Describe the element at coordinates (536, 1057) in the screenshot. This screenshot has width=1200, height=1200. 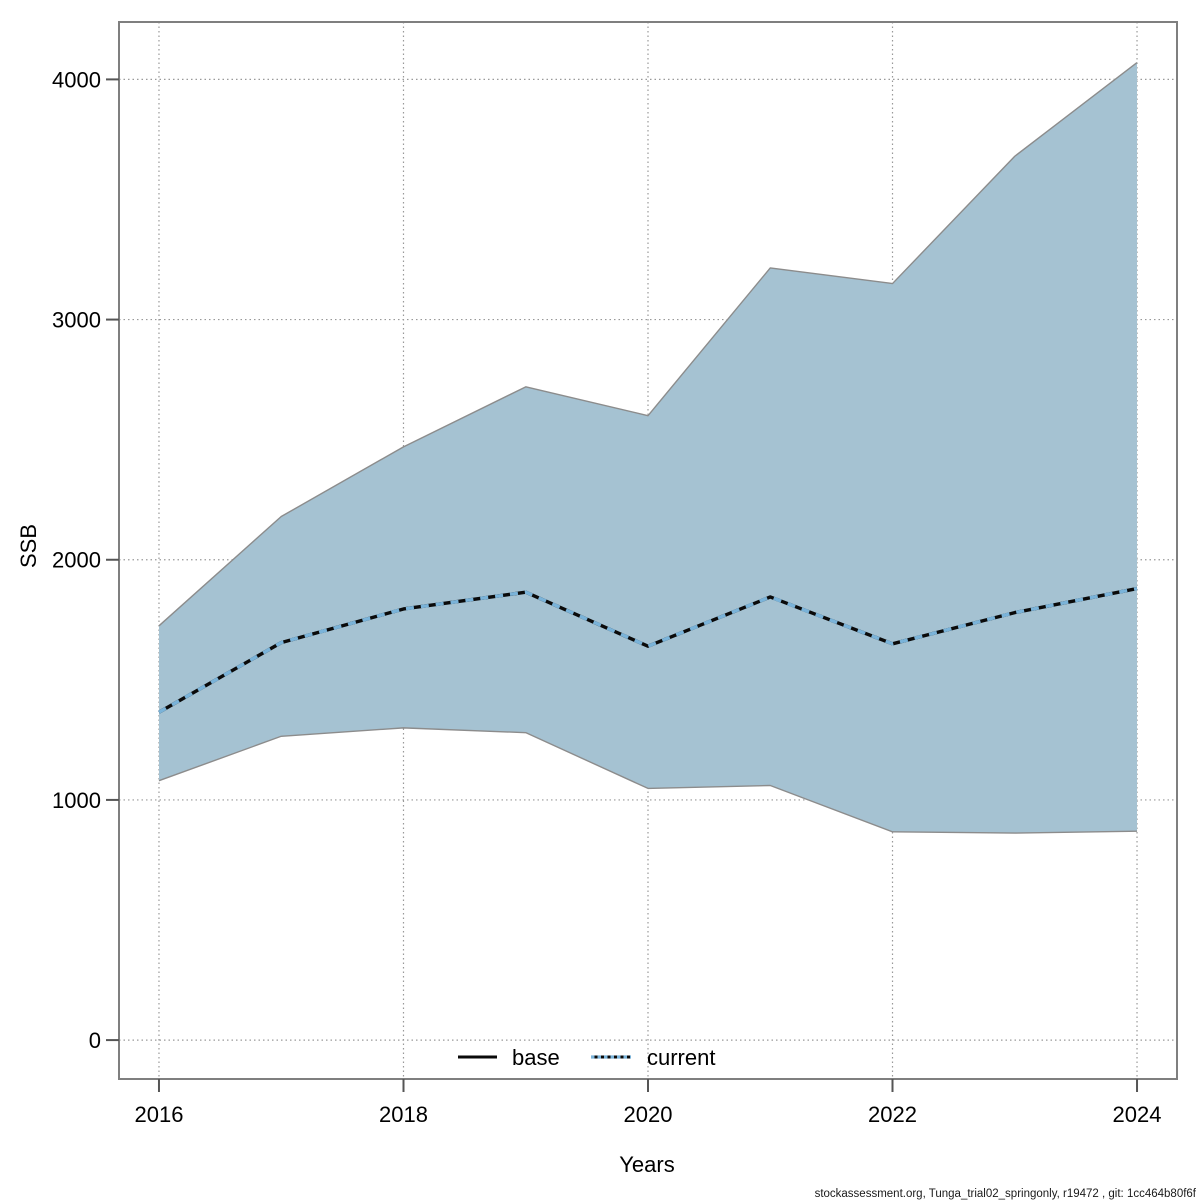
I see `legend-label-base: base` at that location.